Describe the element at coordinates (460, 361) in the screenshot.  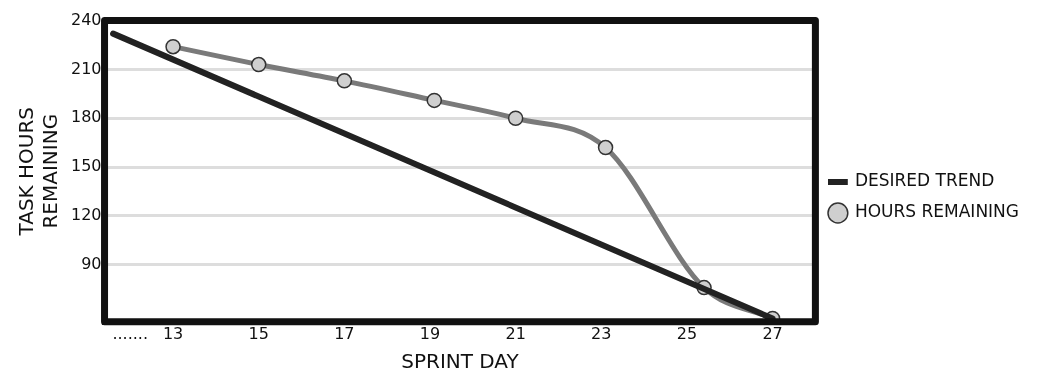
I see `x-axis-title: SPRINT DAY` at that location.